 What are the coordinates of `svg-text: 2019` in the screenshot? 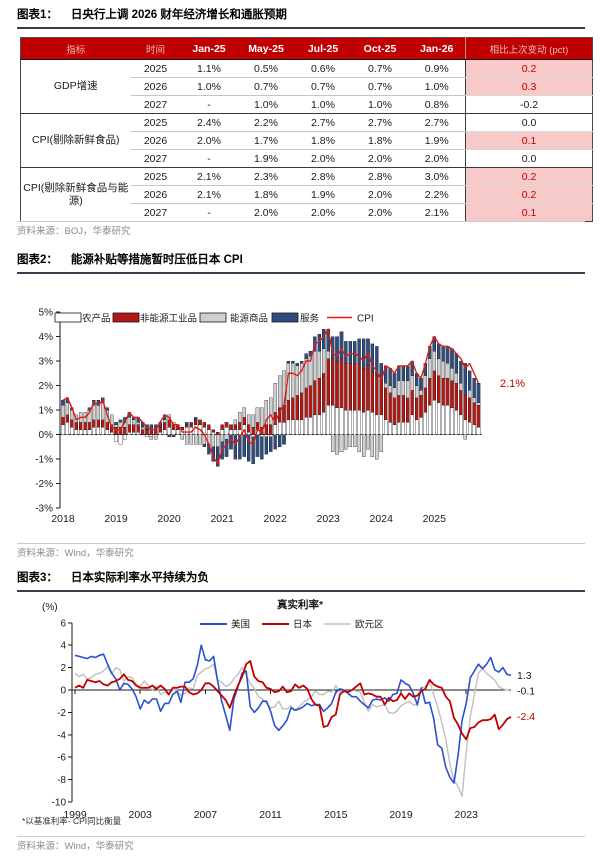 It's located at (116, 519).